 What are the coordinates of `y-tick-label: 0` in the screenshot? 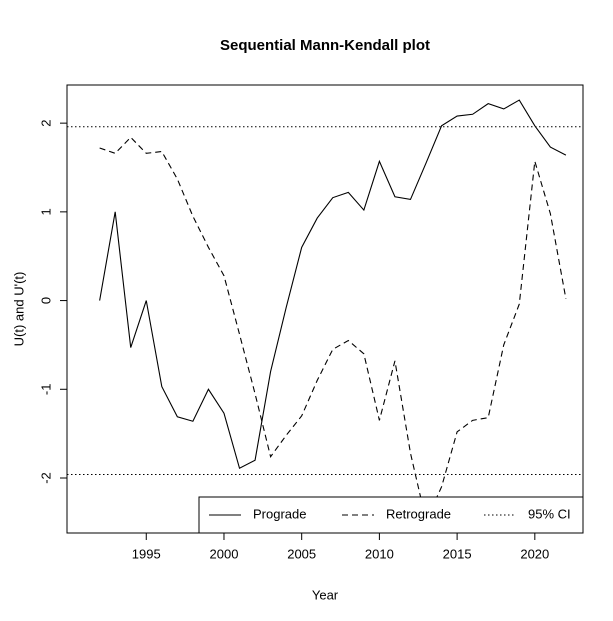 It's located at (45, 300).